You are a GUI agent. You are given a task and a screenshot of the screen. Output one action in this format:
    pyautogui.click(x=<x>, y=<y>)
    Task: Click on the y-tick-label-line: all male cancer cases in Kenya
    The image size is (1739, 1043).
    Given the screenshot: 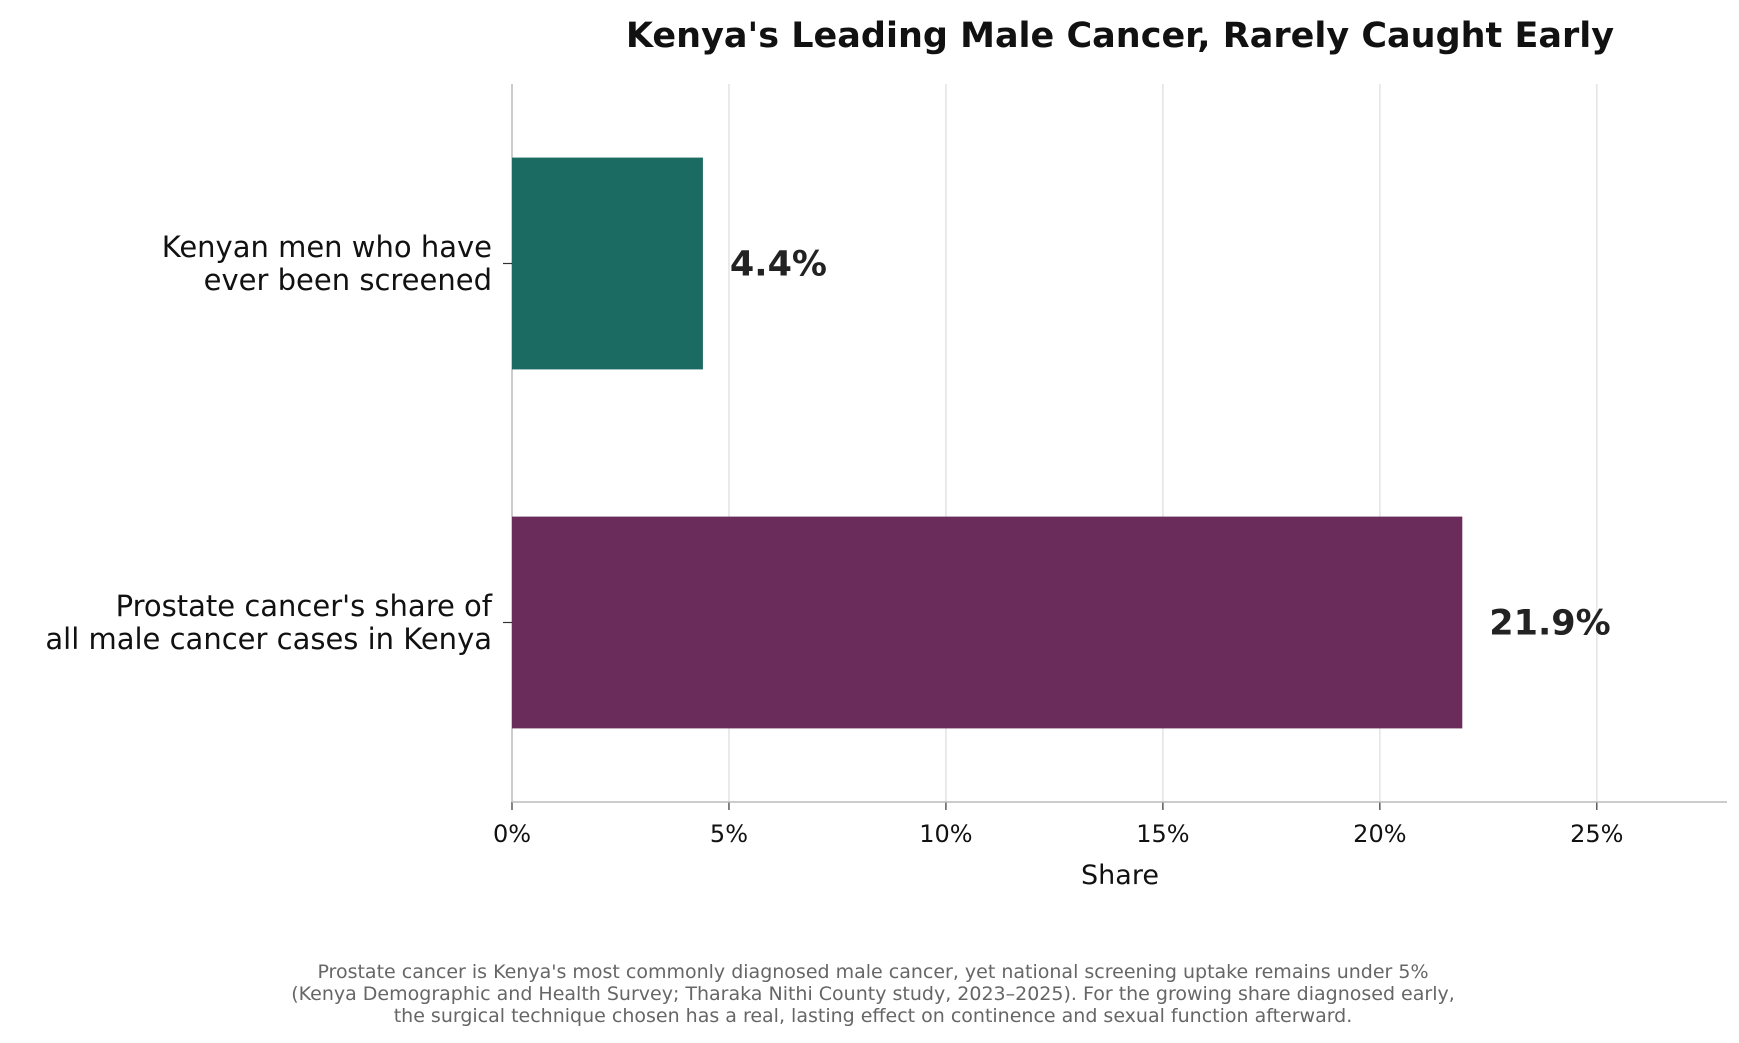 What is the action you would take?
    pyautogui.click(x=268, y=639)
    